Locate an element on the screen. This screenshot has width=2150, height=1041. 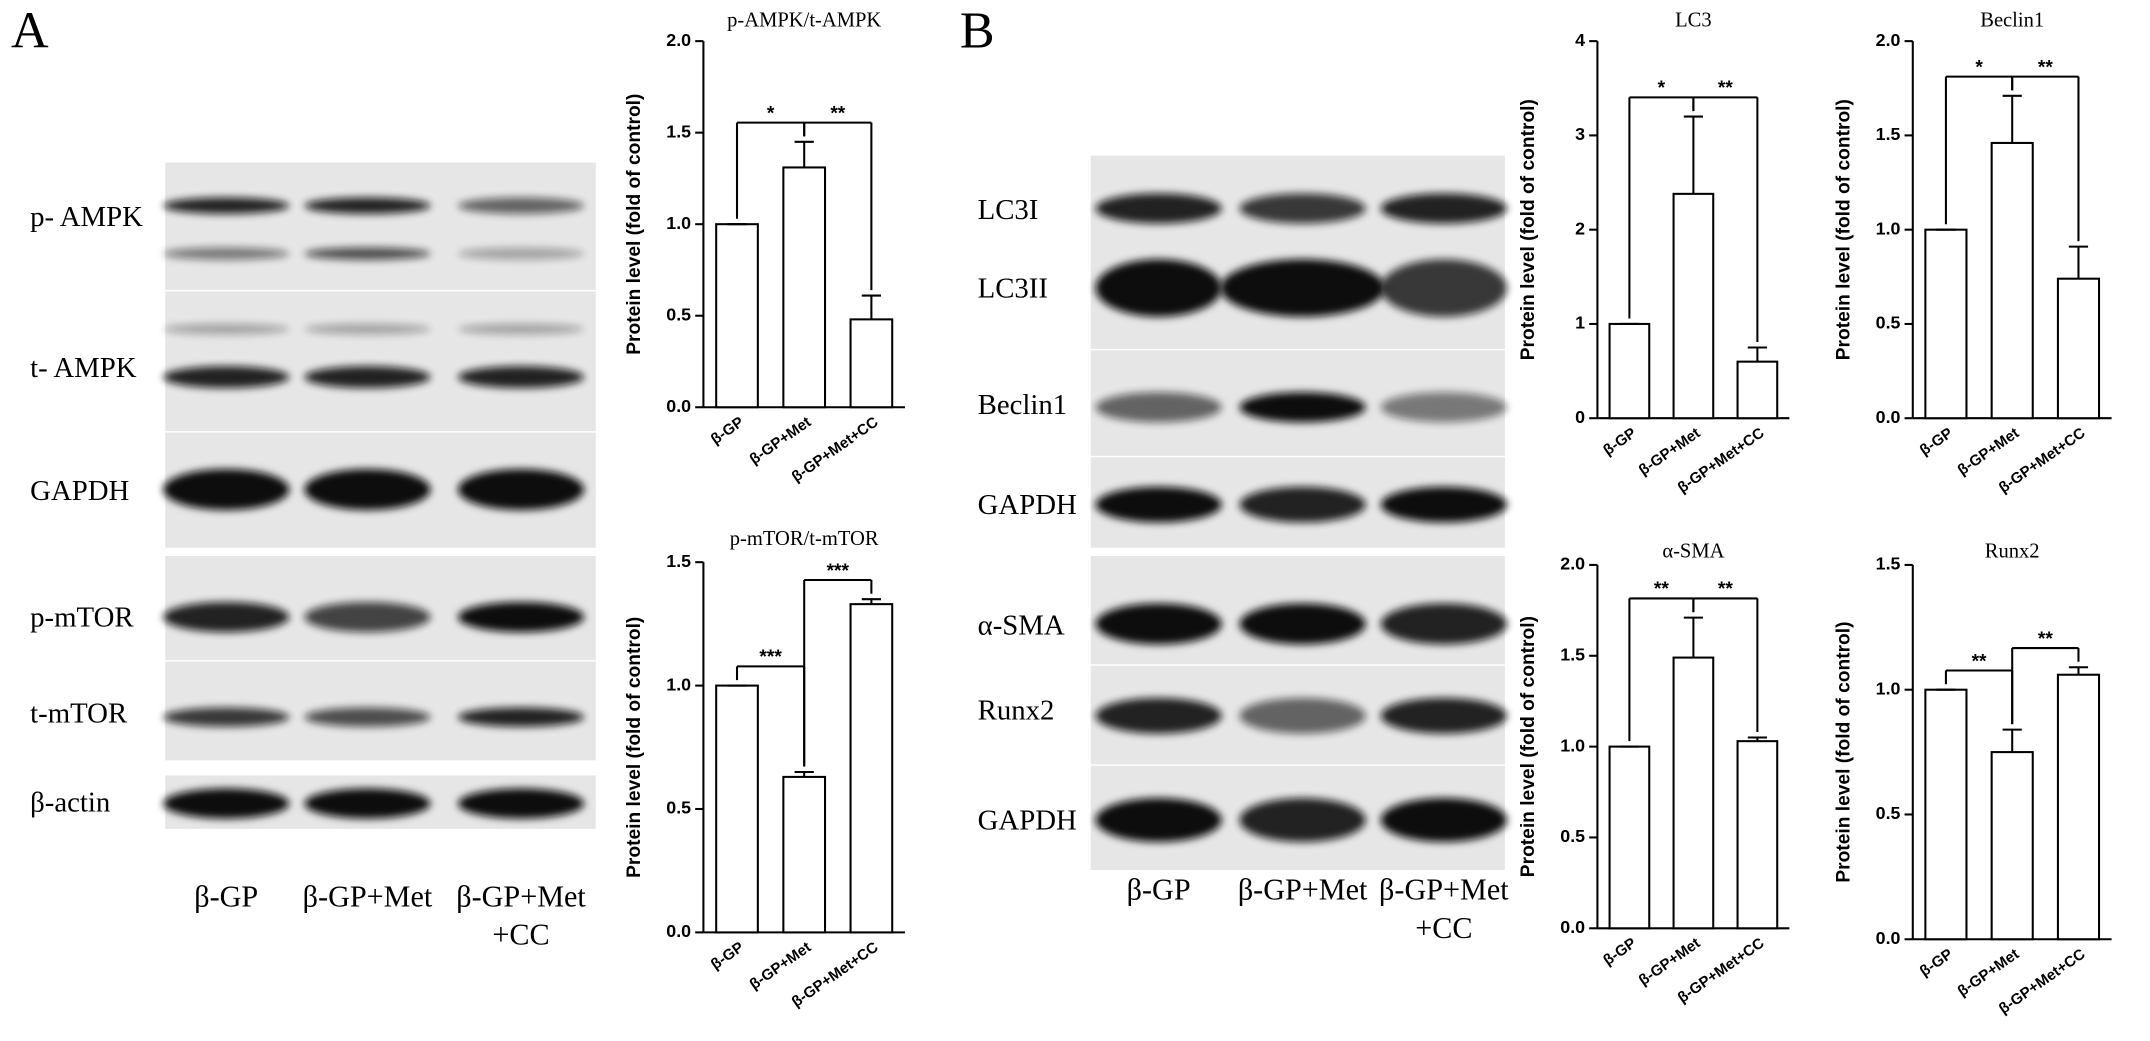
y-tick-label: 2 is located at coordinates (1580, 228).